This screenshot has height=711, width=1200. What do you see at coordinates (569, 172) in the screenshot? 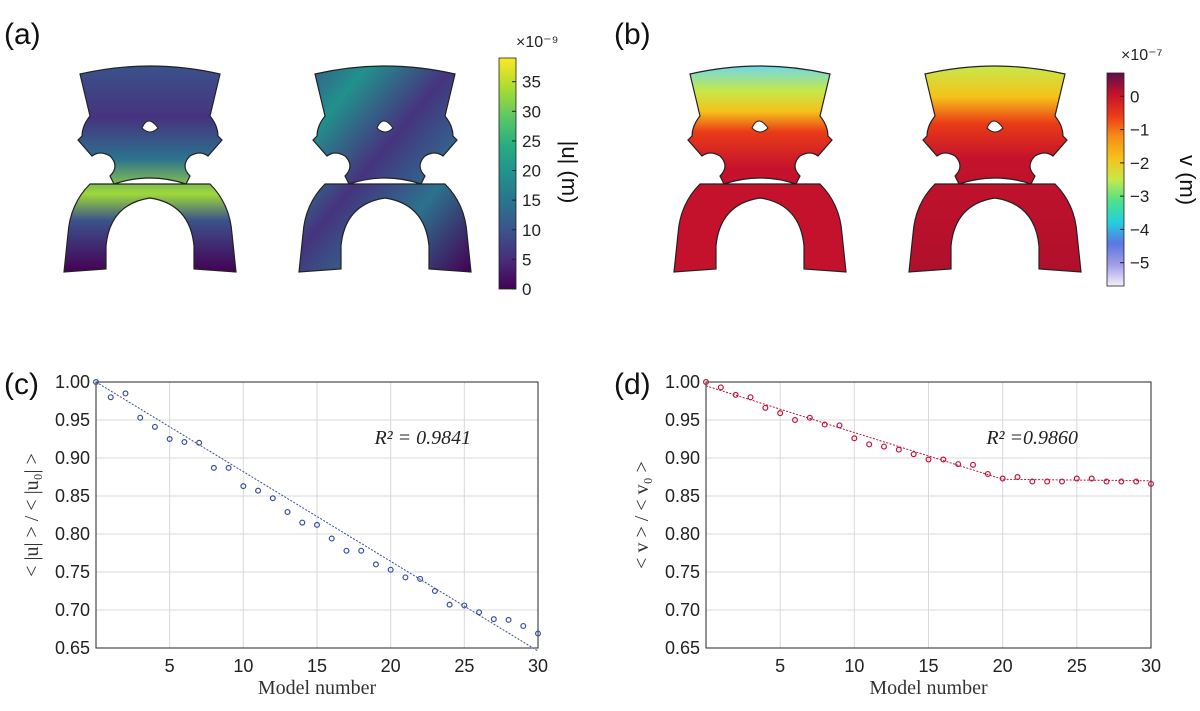
I see `colorbar-u-title: |u| (m)` at bounding box center [569, 172].